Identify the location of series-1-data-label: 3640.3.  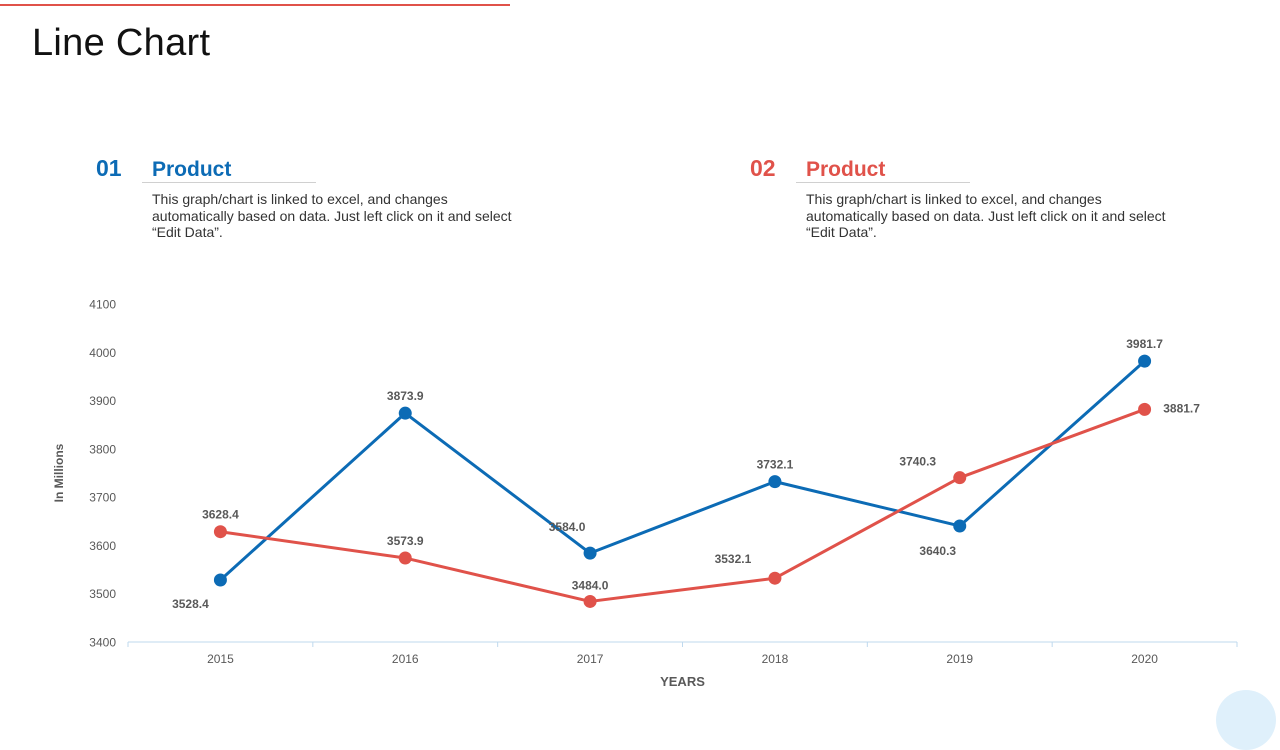
(937, 551).